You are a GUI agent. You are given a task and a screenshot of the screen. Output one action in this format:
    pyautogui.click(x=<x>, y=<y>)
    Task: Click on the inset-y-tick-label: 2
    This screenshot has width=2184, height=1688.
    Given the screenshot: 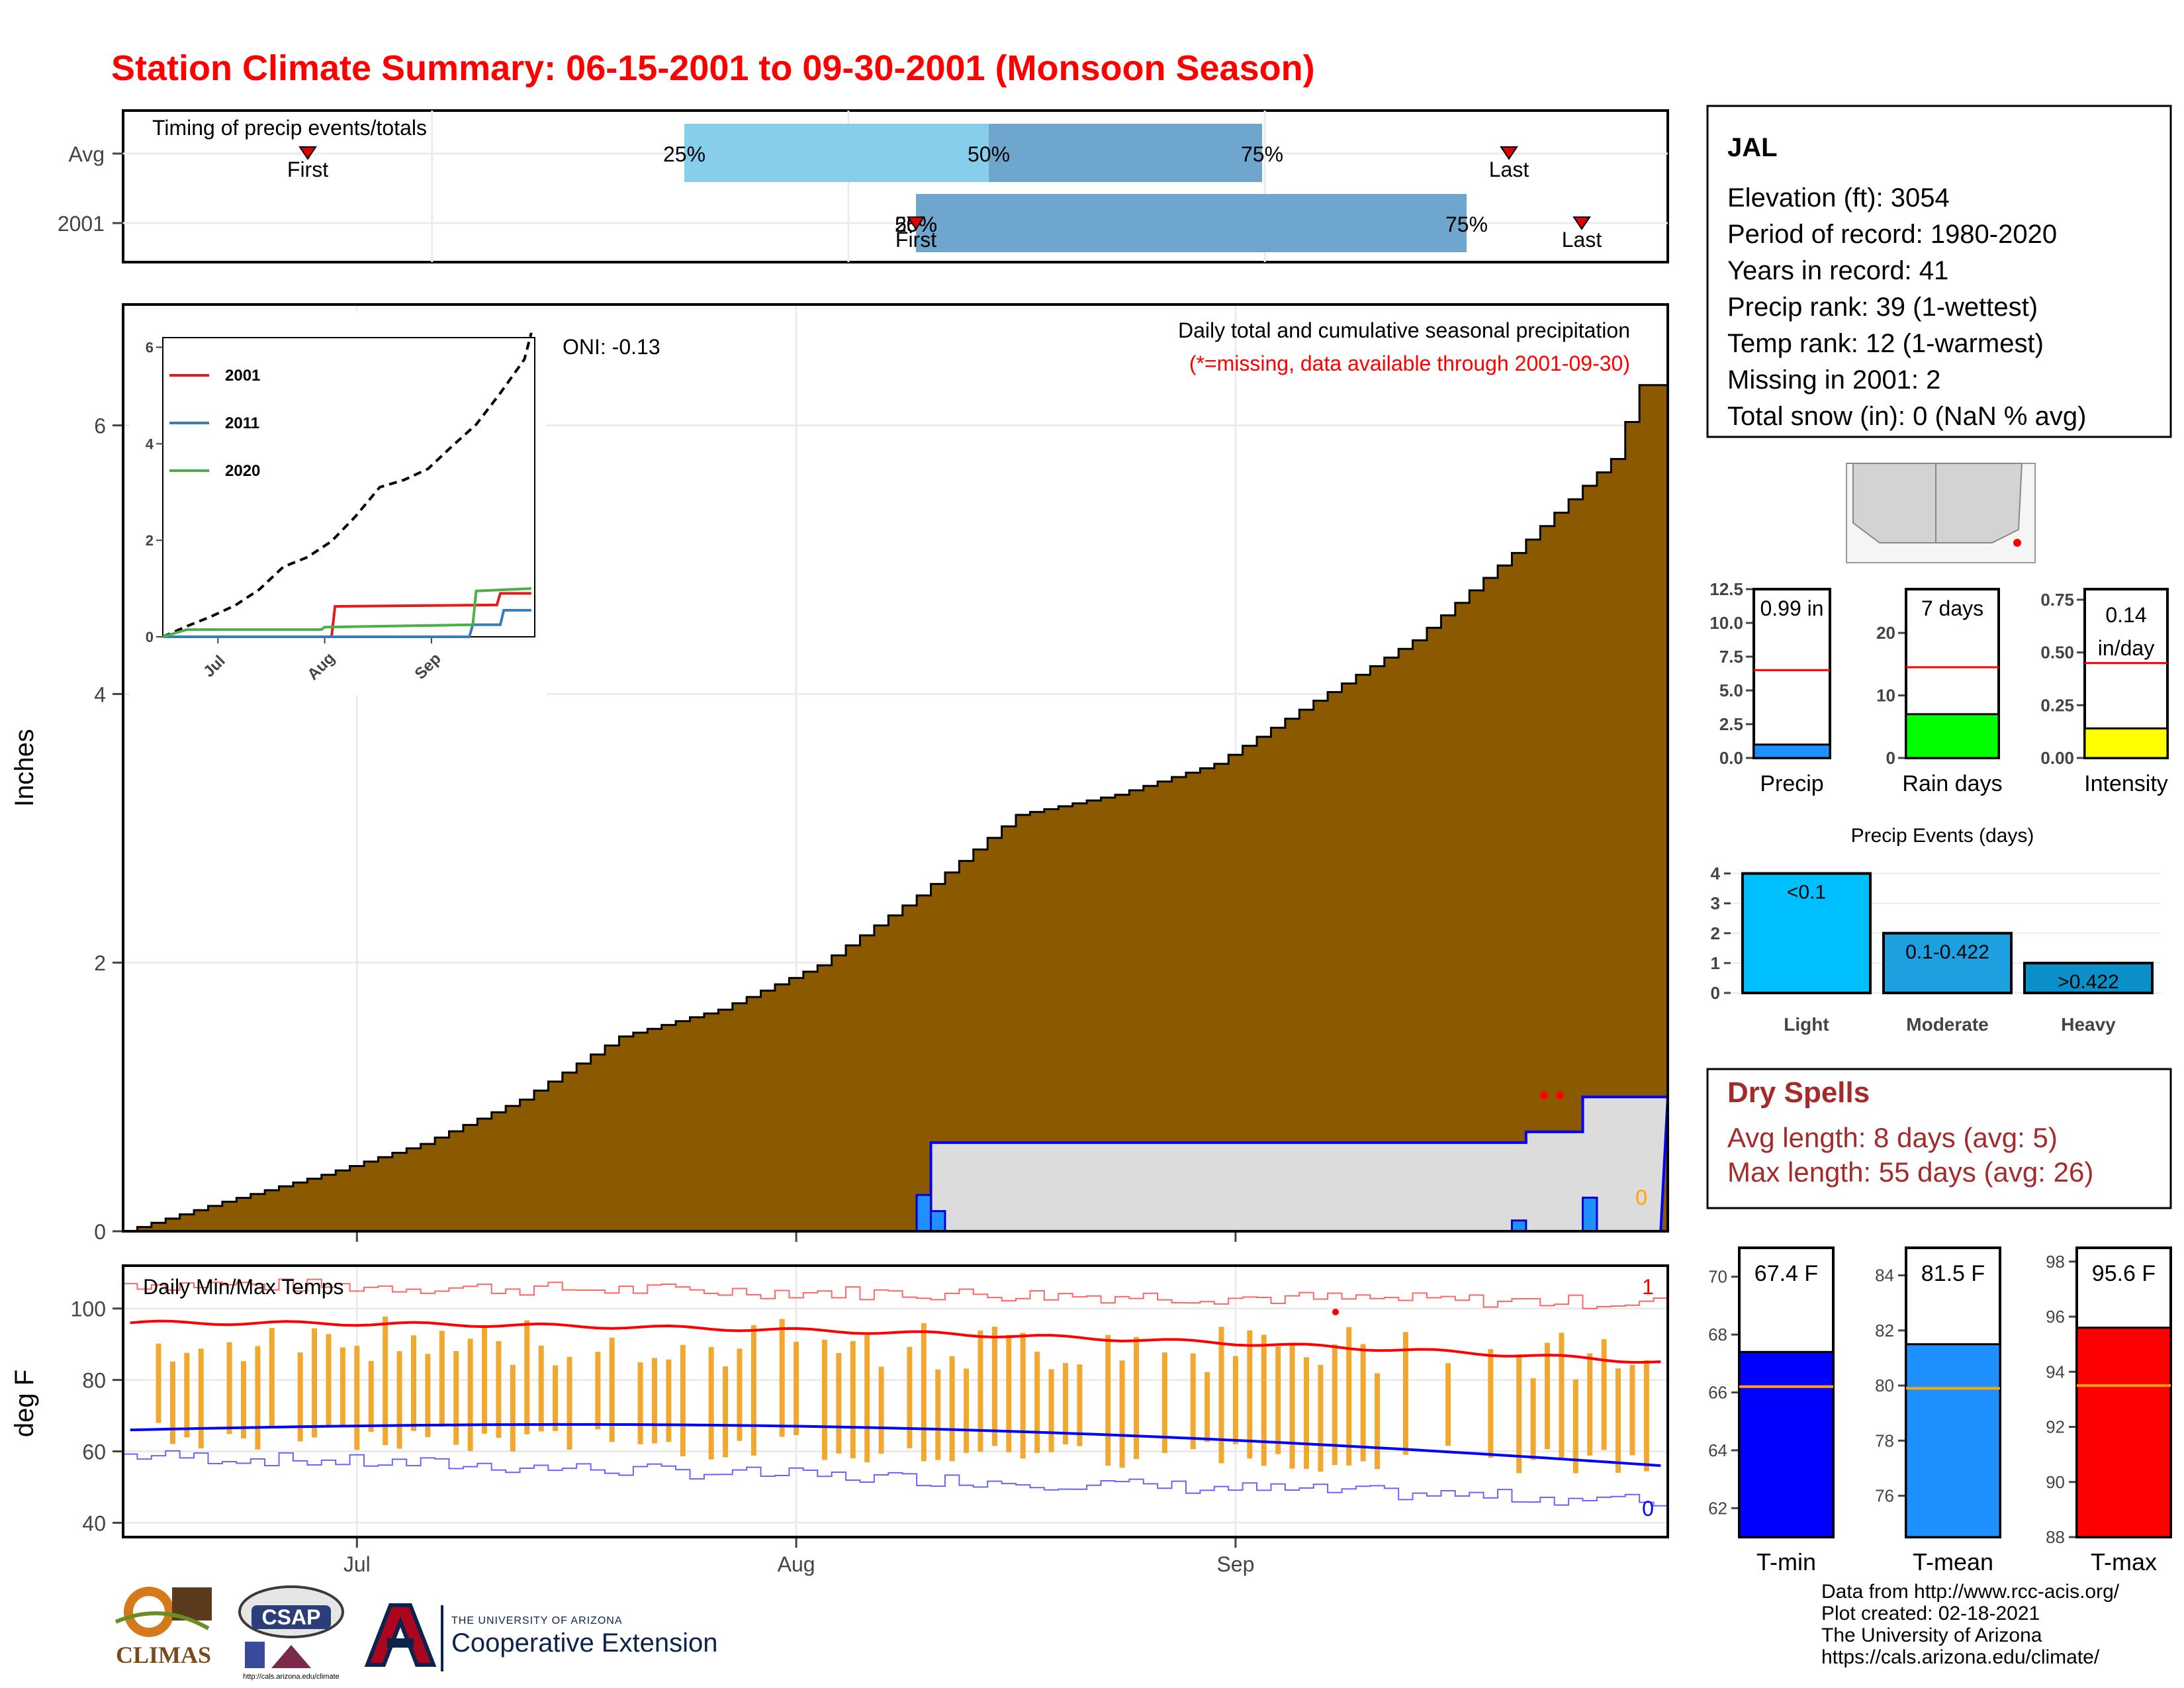 What is the action you would take?
    pyautogui.click(x=150, y=540)
    